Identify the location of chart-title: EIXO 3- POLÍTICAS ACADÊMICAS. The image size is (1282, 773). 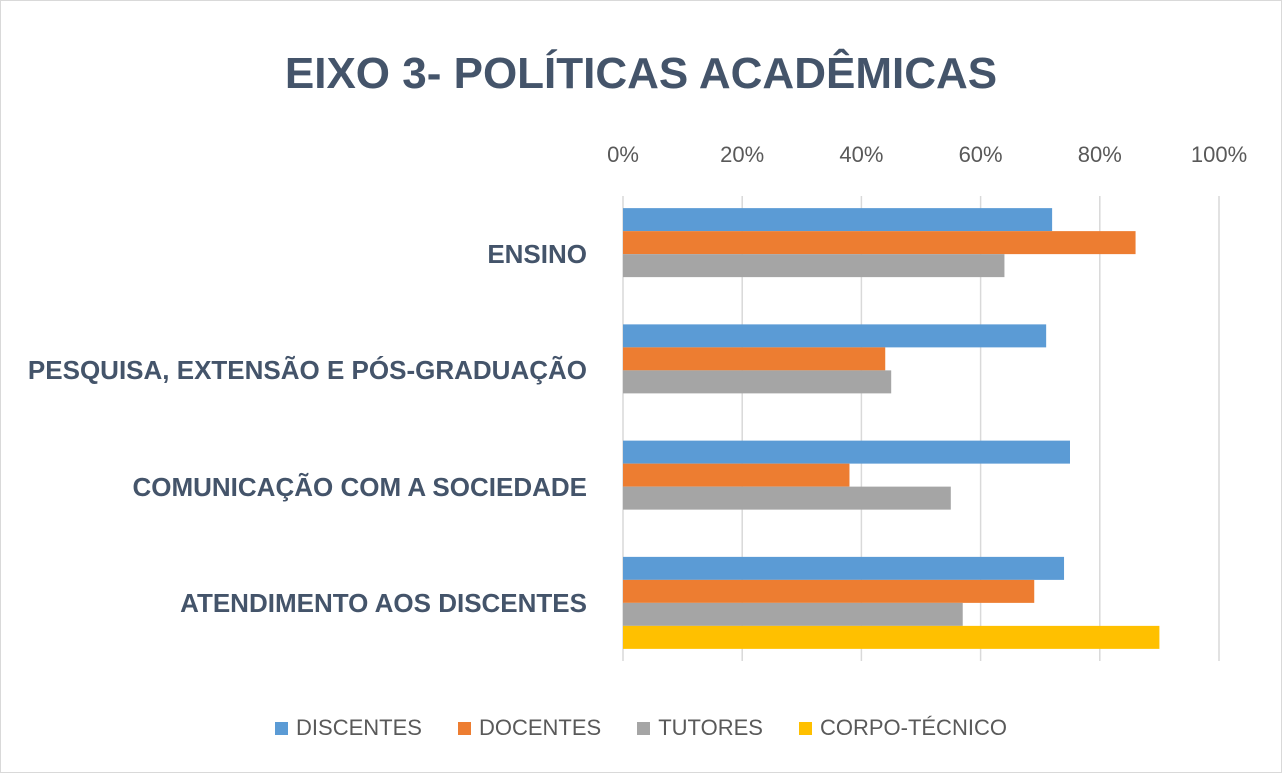
(641, 73).